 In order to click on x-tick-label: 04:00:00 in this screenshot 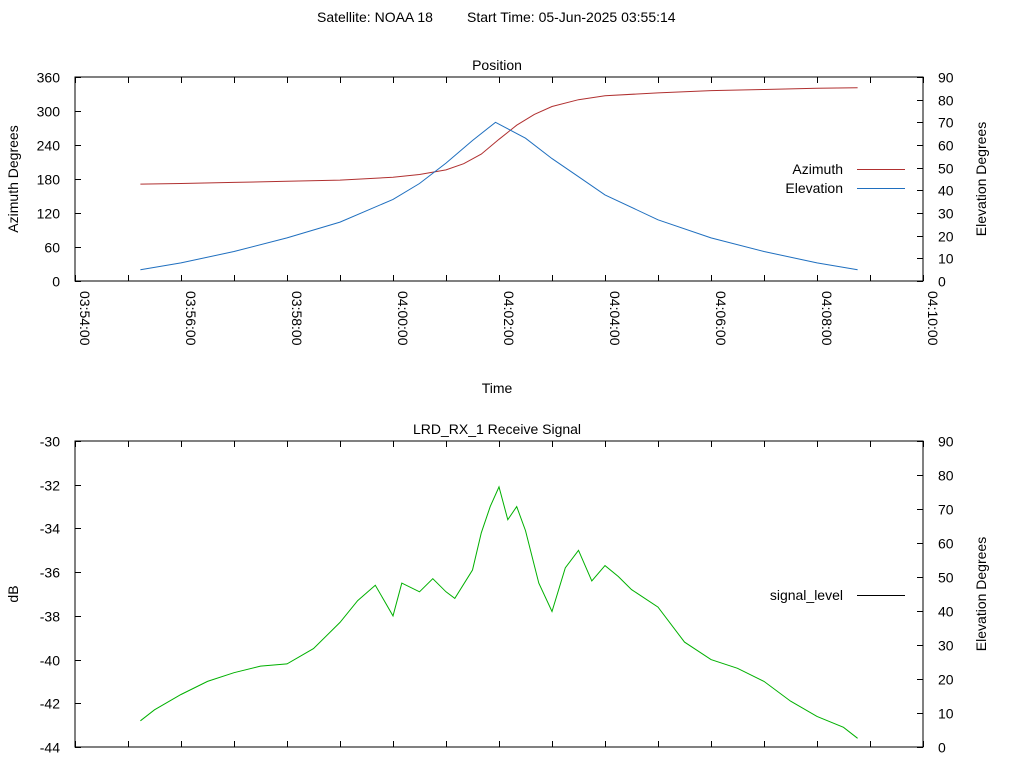, I will do `click(403, 318)`.